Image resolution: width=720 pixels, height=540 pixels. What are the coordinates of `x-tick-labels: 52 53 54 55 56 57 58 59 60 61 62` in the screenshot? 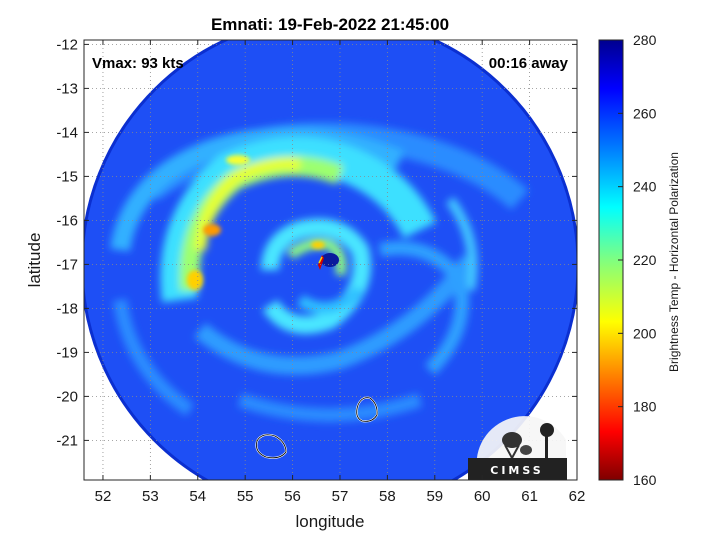 It's located at (340, 496).